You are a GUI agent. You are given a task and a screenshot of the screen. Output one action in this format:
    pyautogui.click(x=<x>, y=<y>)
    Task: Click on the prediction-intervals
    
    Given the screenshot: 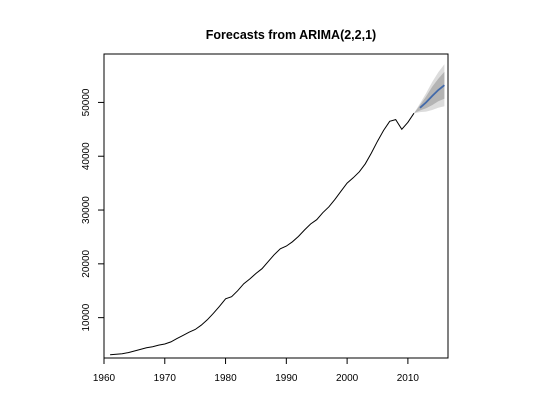 What is the action you would take?
    pyautogui.click(x=429, y=89)
    